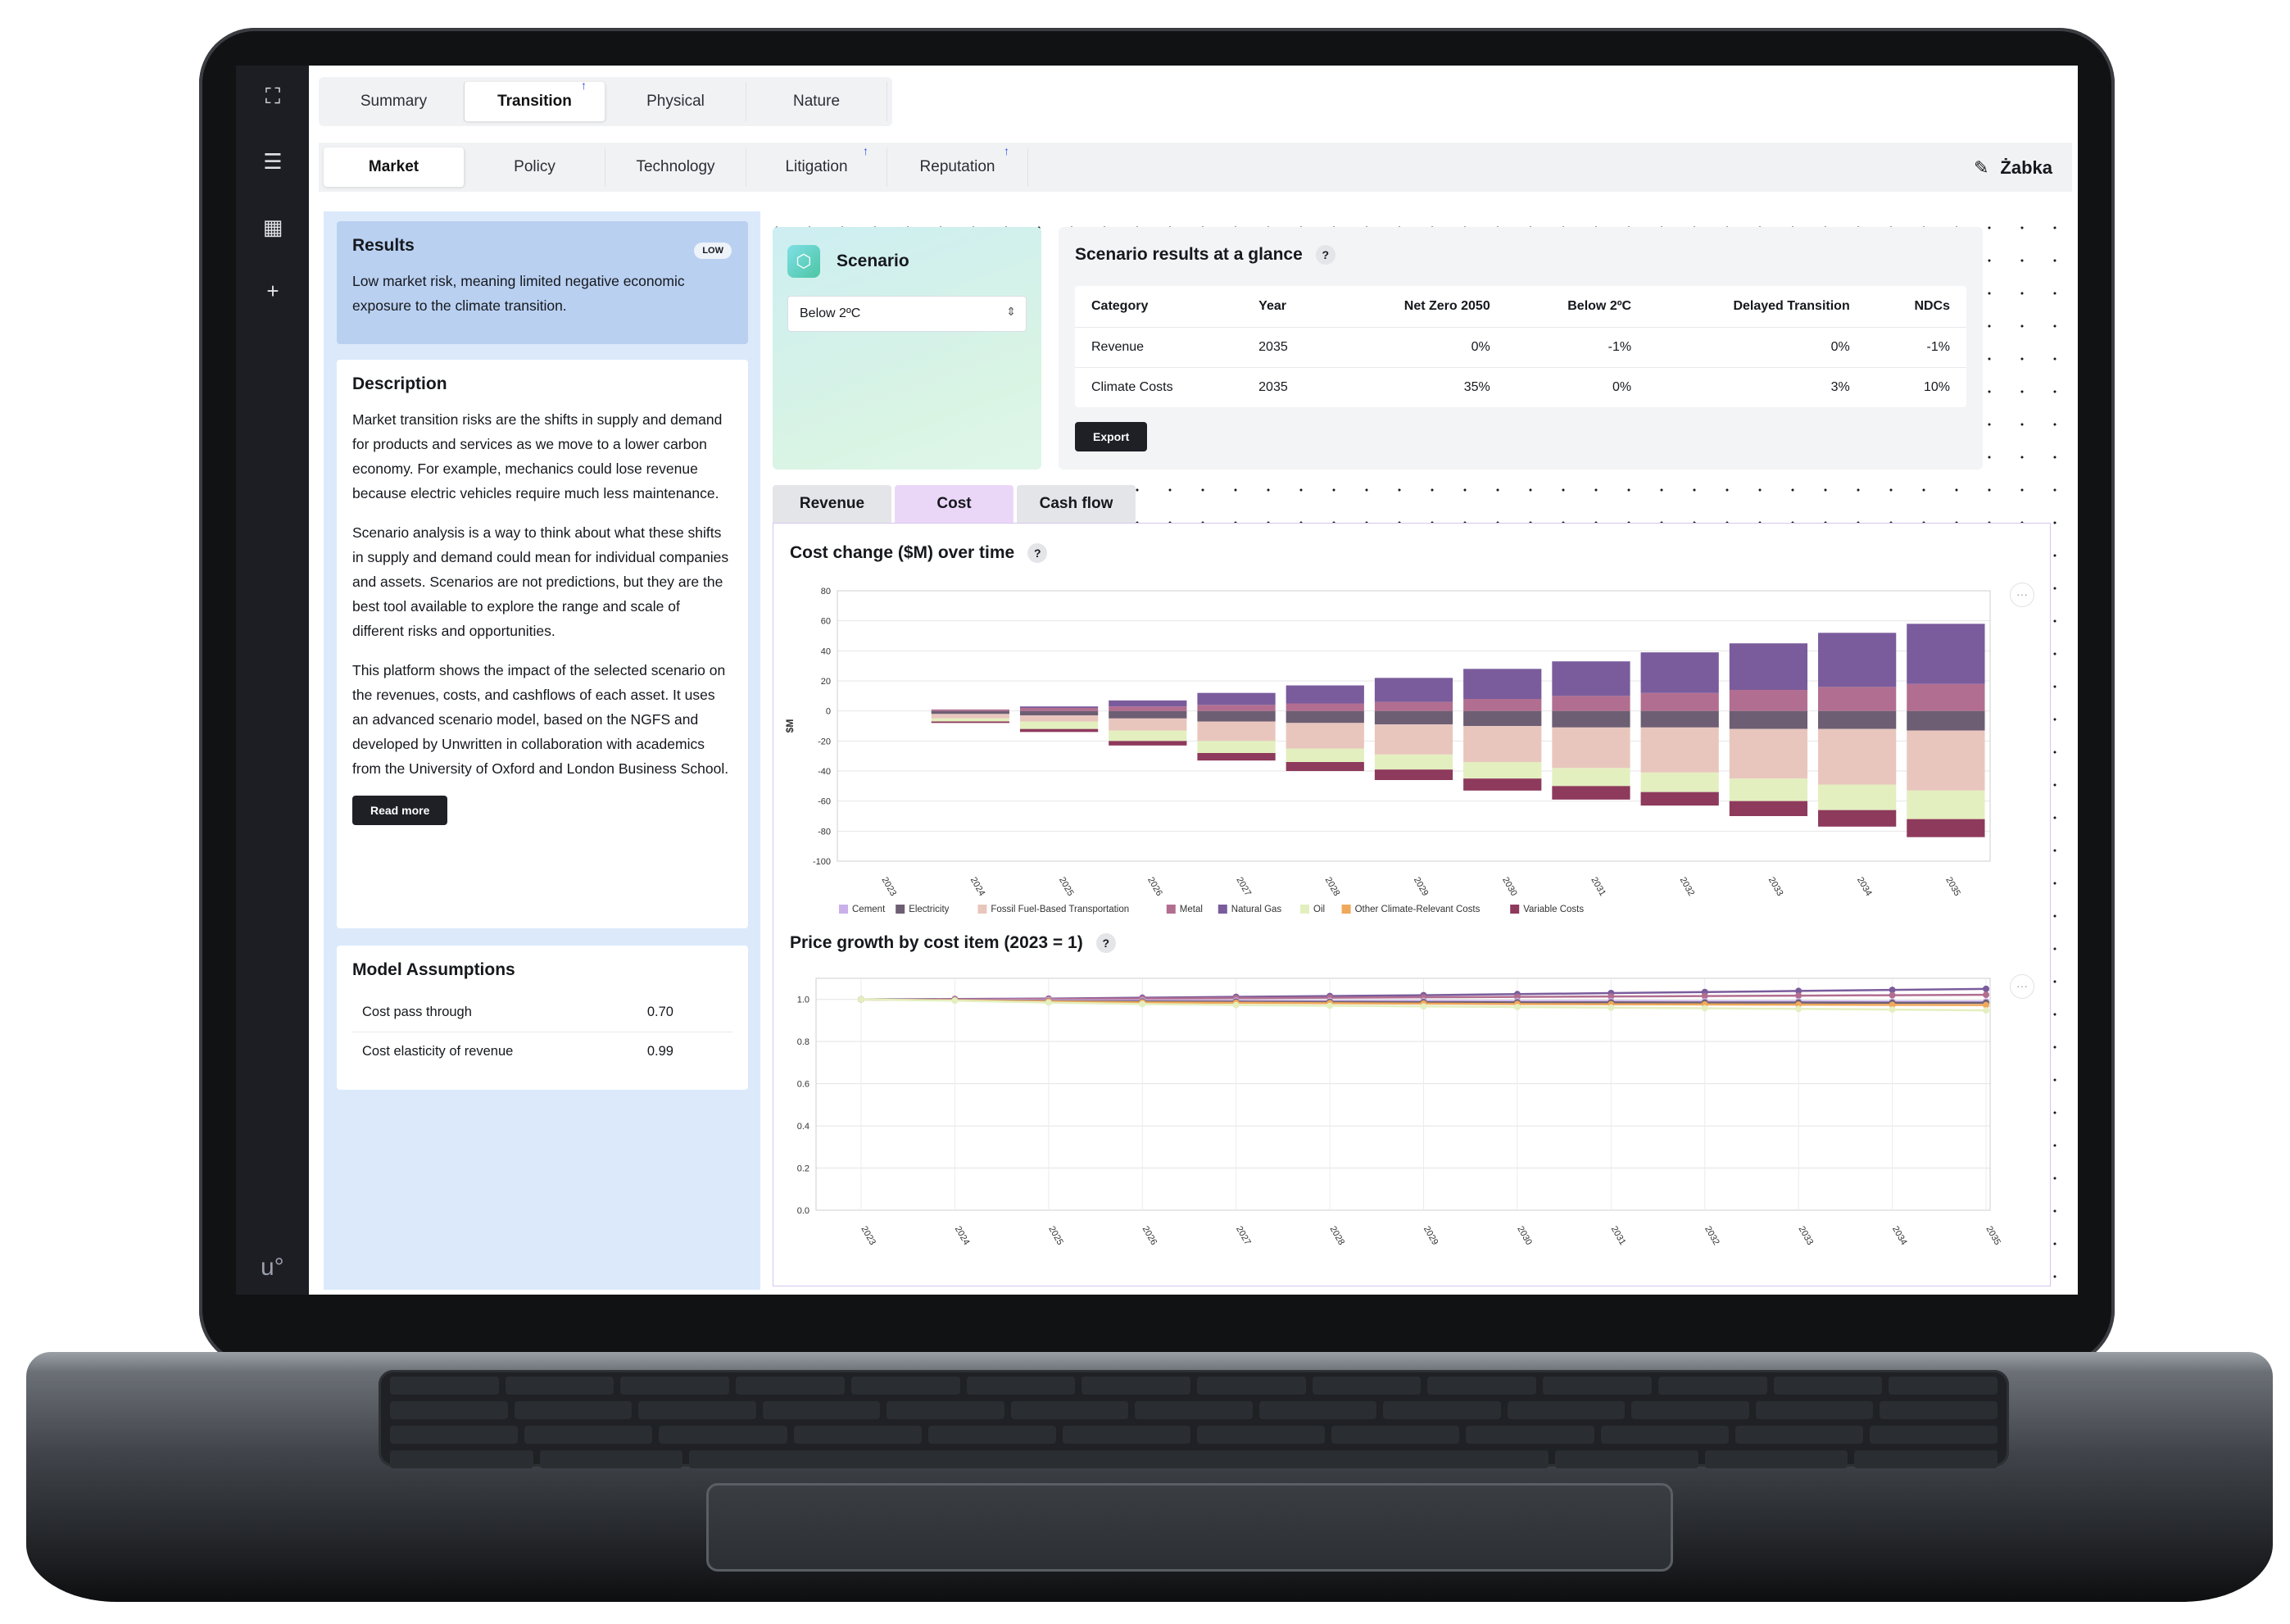 The width and height of the screenshot is (2290, 1624). Describe the element at coordinates (929, 910) in the screenshot. I see `legend-label: Electricity` at that location.